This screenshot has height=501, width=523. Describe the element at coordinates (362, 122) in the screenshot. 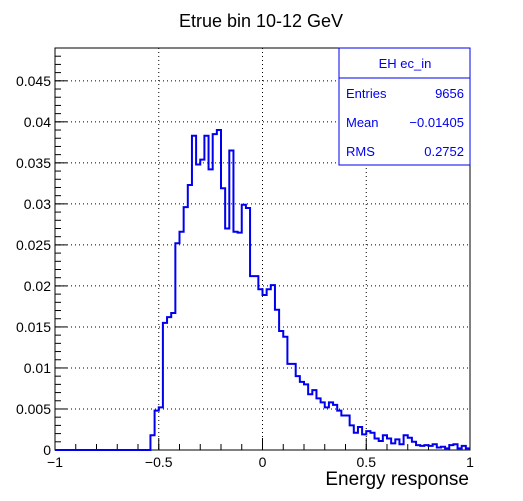

I see `stats-mean-label: Mean` at that location.